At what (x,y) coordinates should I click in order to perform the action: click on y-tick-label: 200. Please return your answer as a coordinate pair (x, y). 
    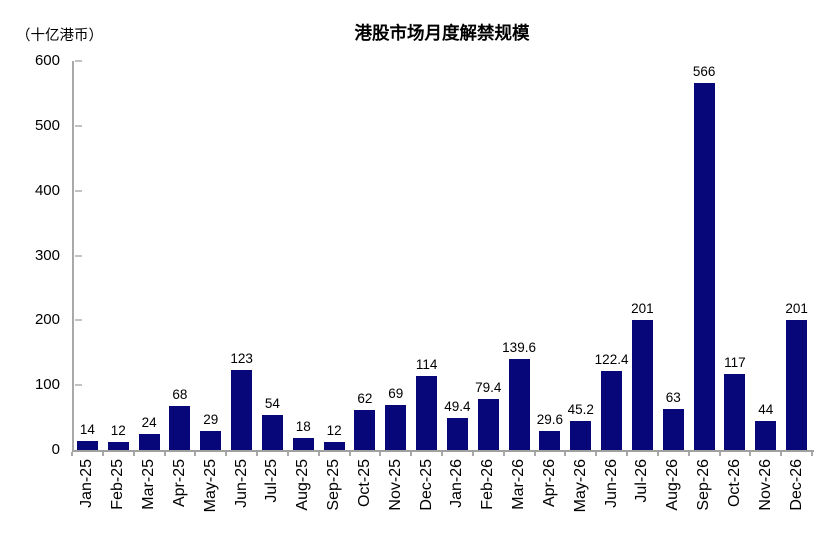
    Looking at the image, I should click on (47, 320).